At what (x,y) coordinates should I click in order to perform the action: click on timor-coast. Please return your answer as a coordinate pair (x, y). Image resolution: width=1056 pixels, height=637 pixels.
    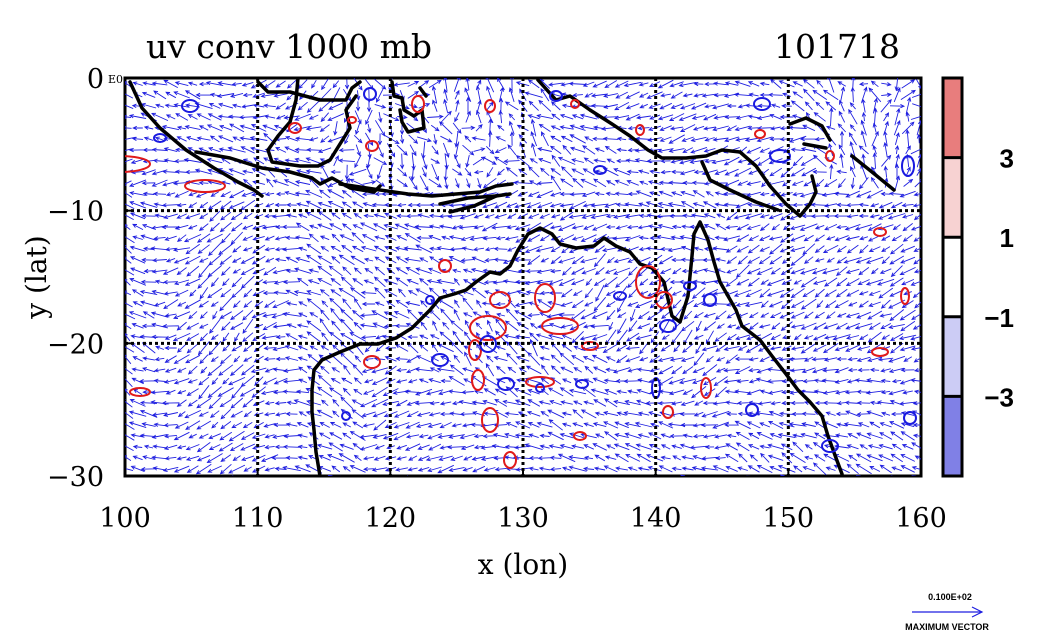
    Looking at the image, I should click on (480, 203).